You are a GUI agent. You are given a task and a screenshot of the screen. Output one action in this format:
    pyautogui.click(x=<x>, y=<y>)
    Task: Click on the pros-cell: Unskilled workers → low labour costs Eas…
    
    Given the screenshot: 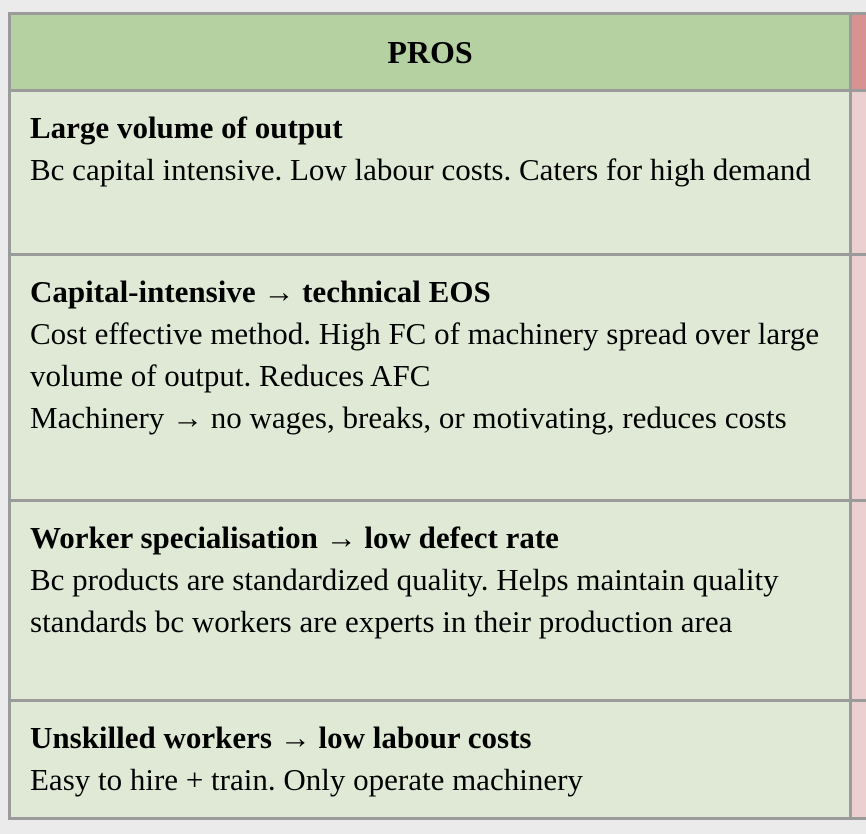 What is the action you would take?
    pyautogui.click(x=430, y=759)
    